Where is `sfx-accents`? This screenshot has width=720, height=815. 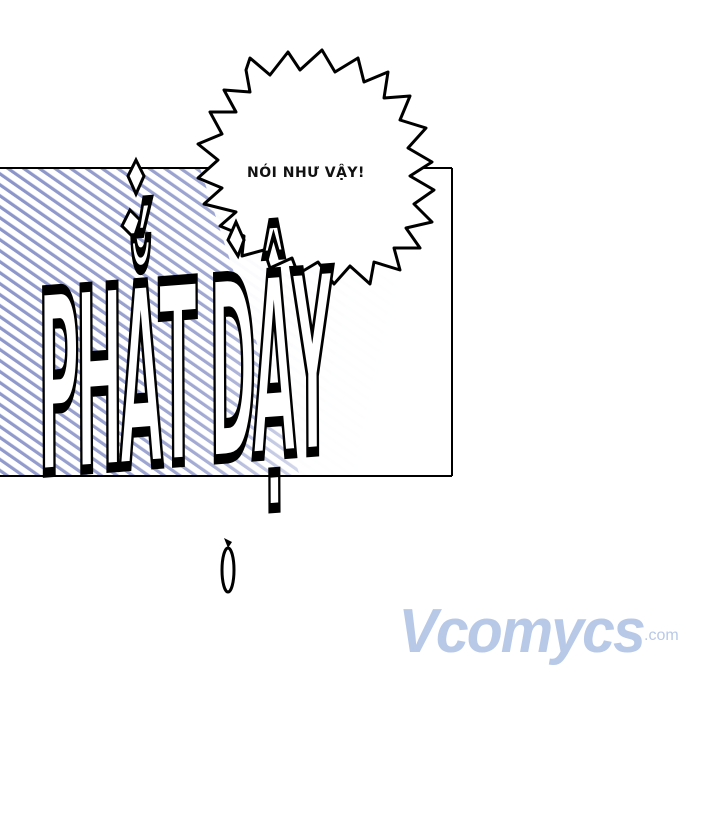 sfx-accents is located at coordinates (183, 375).